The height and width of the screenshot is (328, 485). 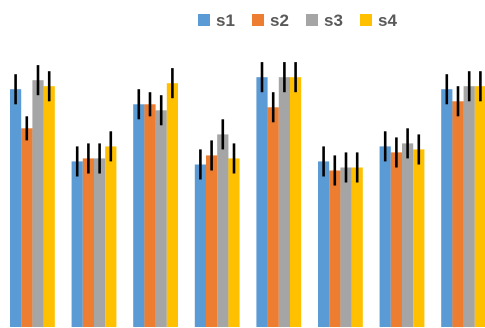 I want to click on legend-swatch-s1, so click(x=204, y=20).